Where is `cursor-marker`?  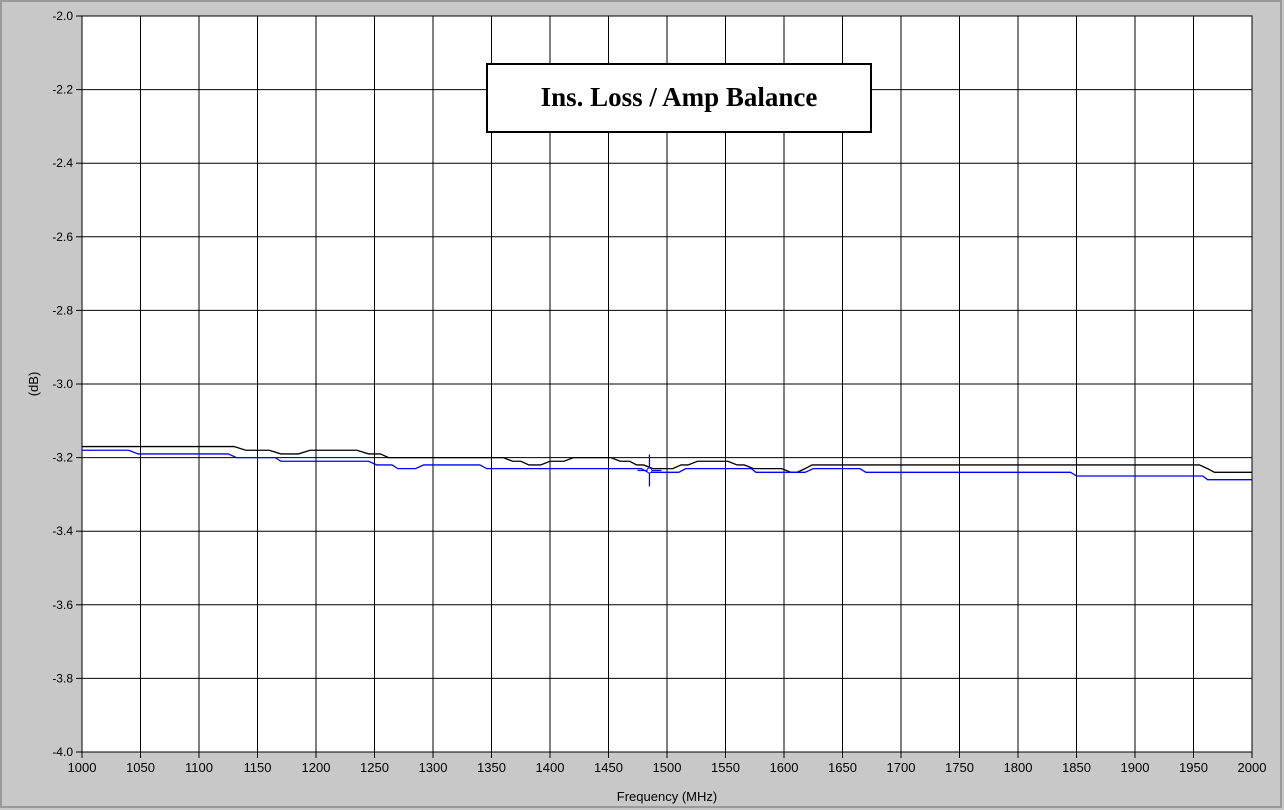 cursor-marker is located at coordinates (649, 470).